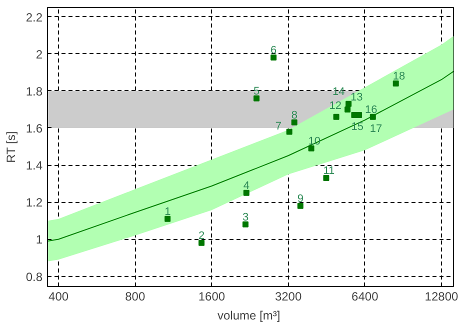  I want to click on y-tick-label: 1.8, so click(34, 91).